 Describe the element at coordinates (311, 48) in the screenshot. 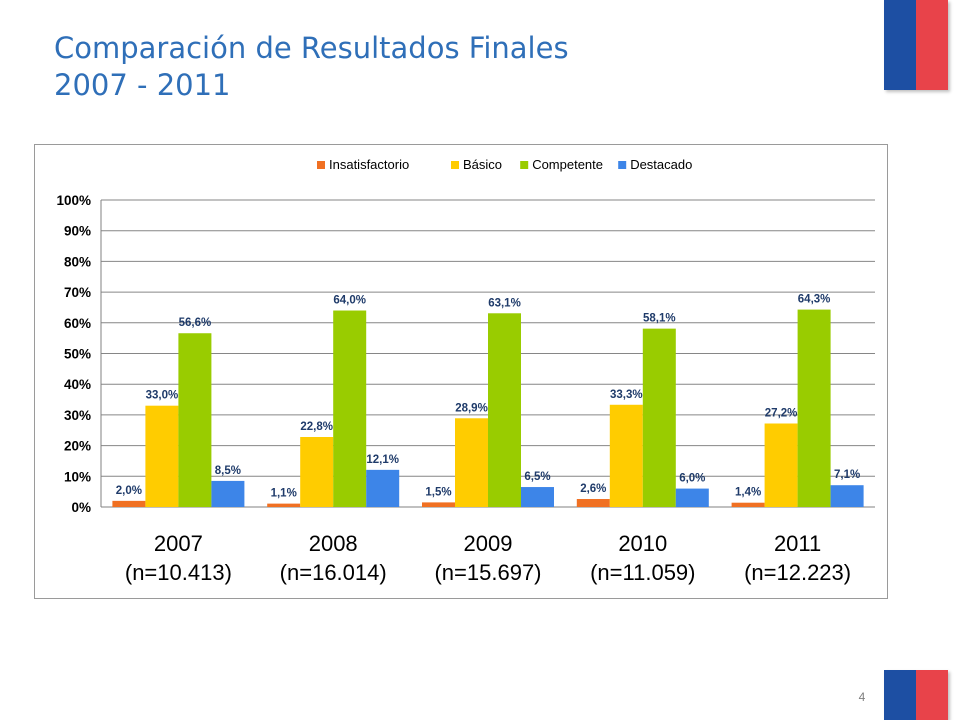

I see `slide-title-line1: Comparación de Resultados Finales` at that location.